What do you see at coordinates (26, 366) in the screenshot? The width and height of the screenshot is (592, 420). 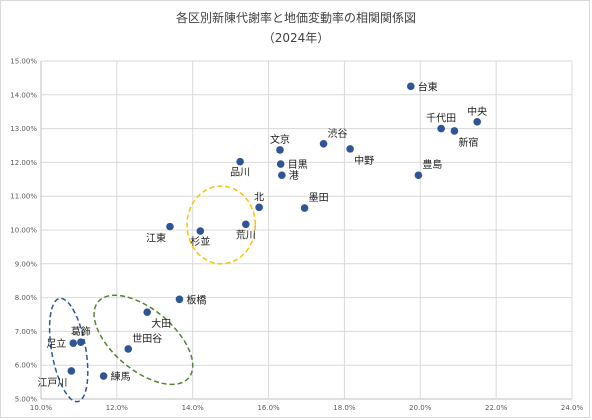 I see `y-tick-label: 6.00%` at bounding box center [26, 366].